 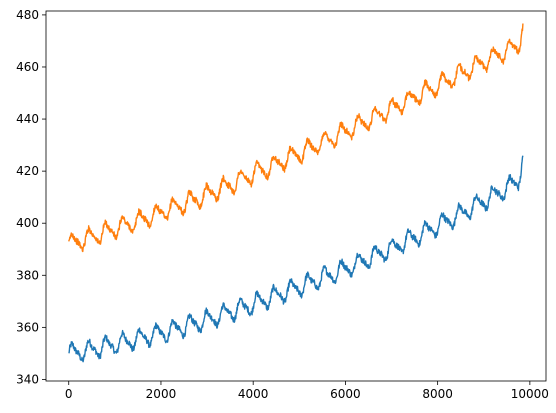 I want to click on x-axis-ticks: 0 2000 4000 6000 8000 10000, so click(x=307, y=391).